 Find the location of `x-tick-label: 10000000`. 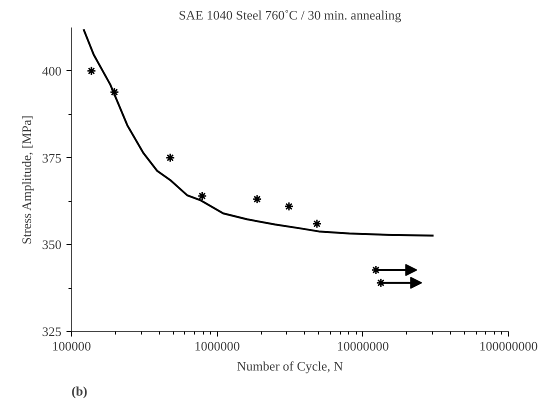

x-tick-label: 10000000 is located at coordinates (362, 346).